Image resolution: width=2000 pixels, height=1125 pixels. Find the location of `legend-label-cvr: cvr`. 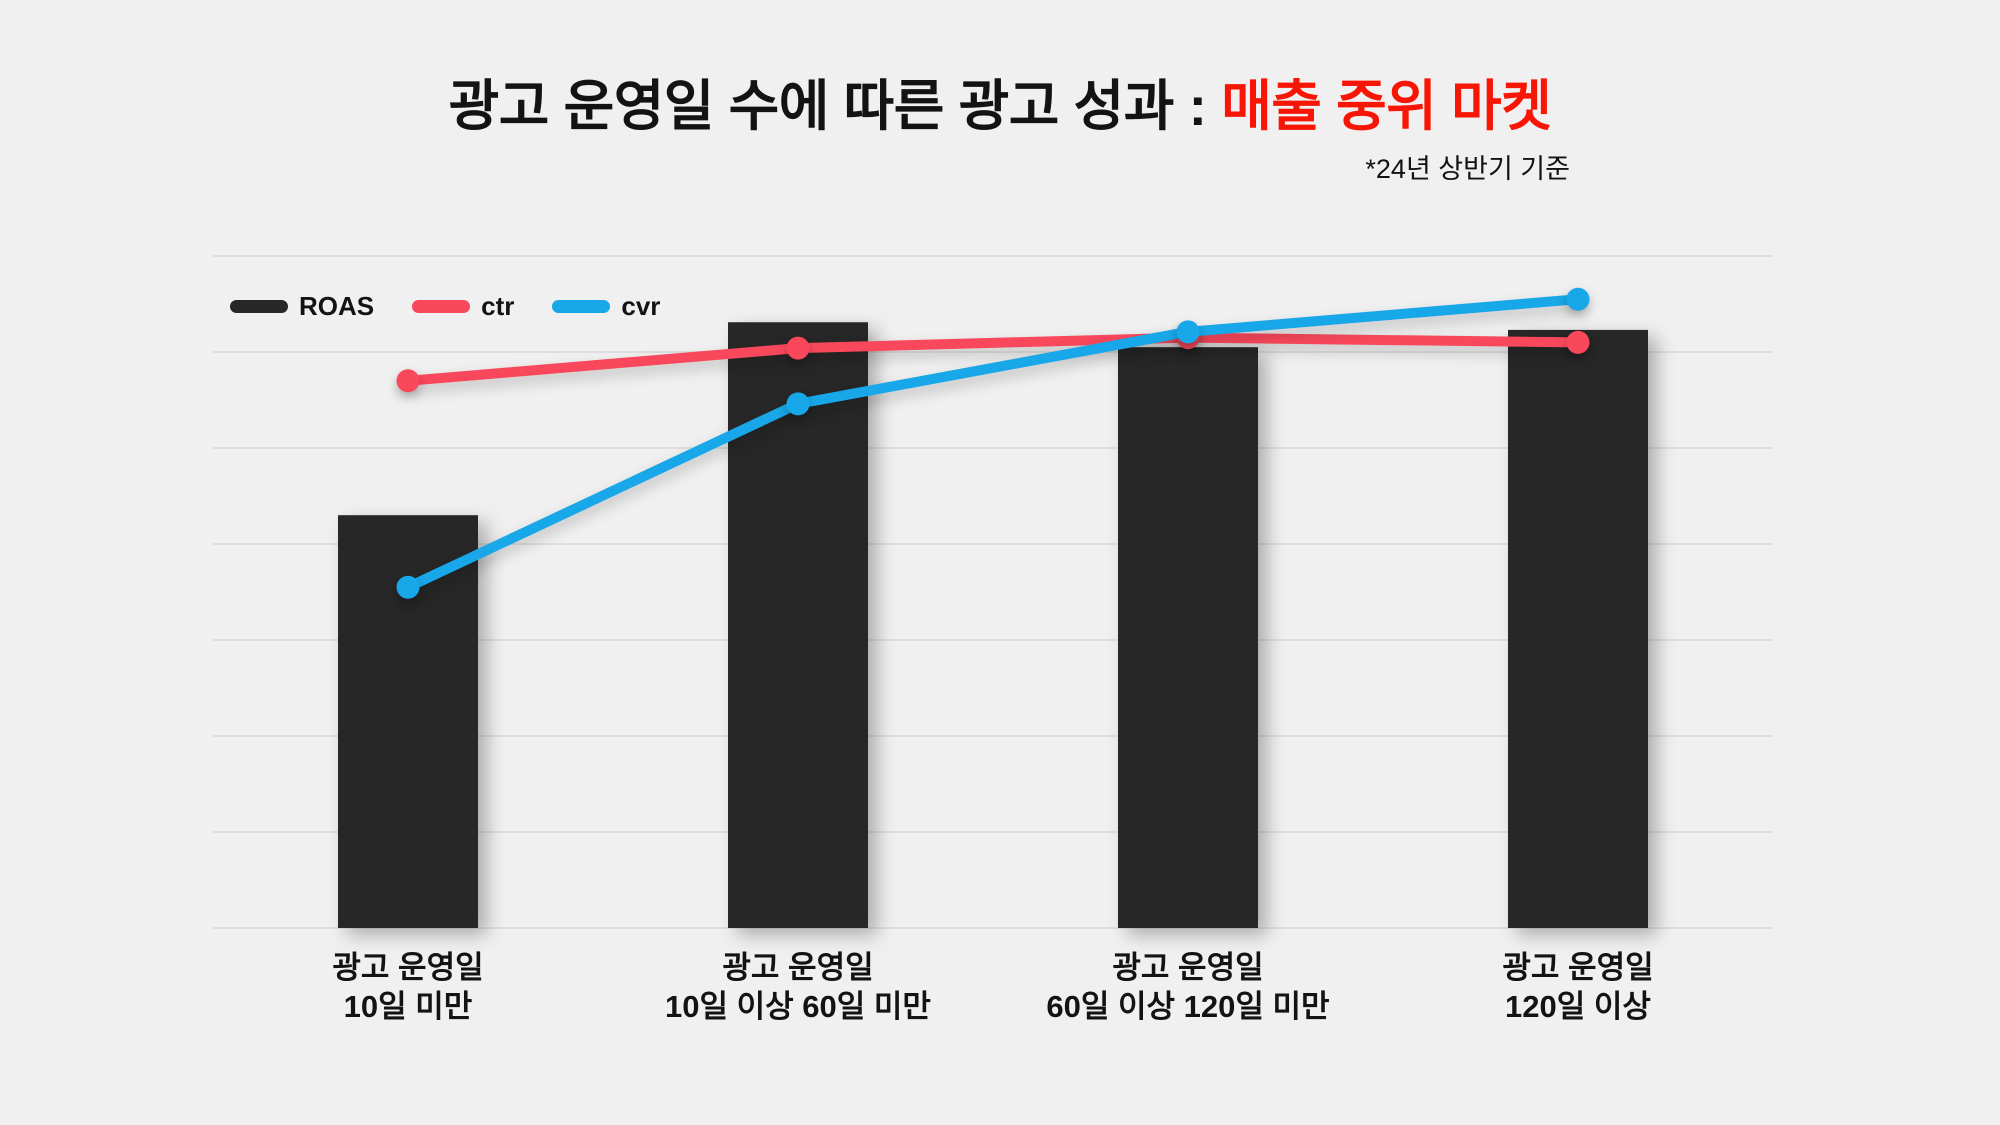

legend-label-cvr: cvr is located at coordinates (641, 305).